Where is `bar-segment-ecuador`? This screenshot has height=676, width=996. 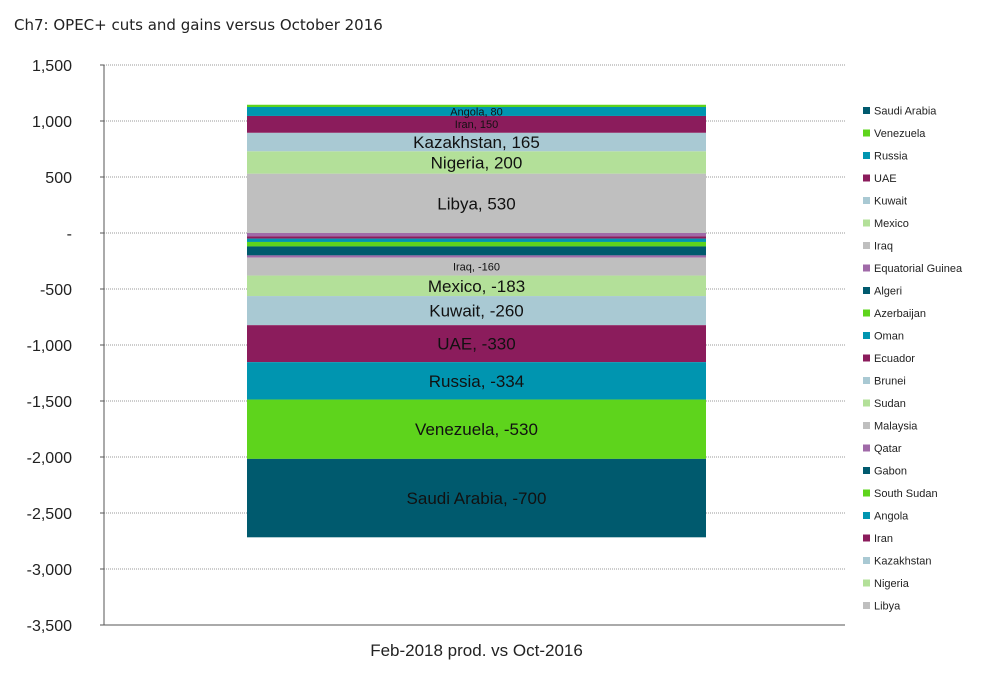 bar-segment-ecuador is located at coordinates (476, 237).